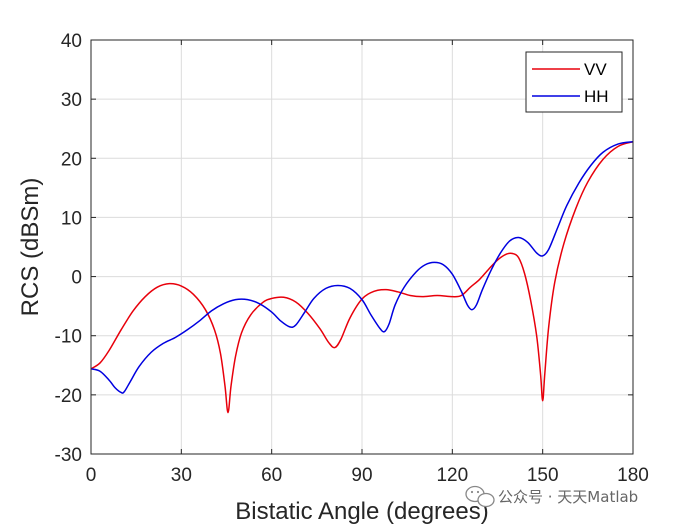 The width and height of the screenshot is (700, 525). I want to click on y-tick-label: 10, so click(71, 218).